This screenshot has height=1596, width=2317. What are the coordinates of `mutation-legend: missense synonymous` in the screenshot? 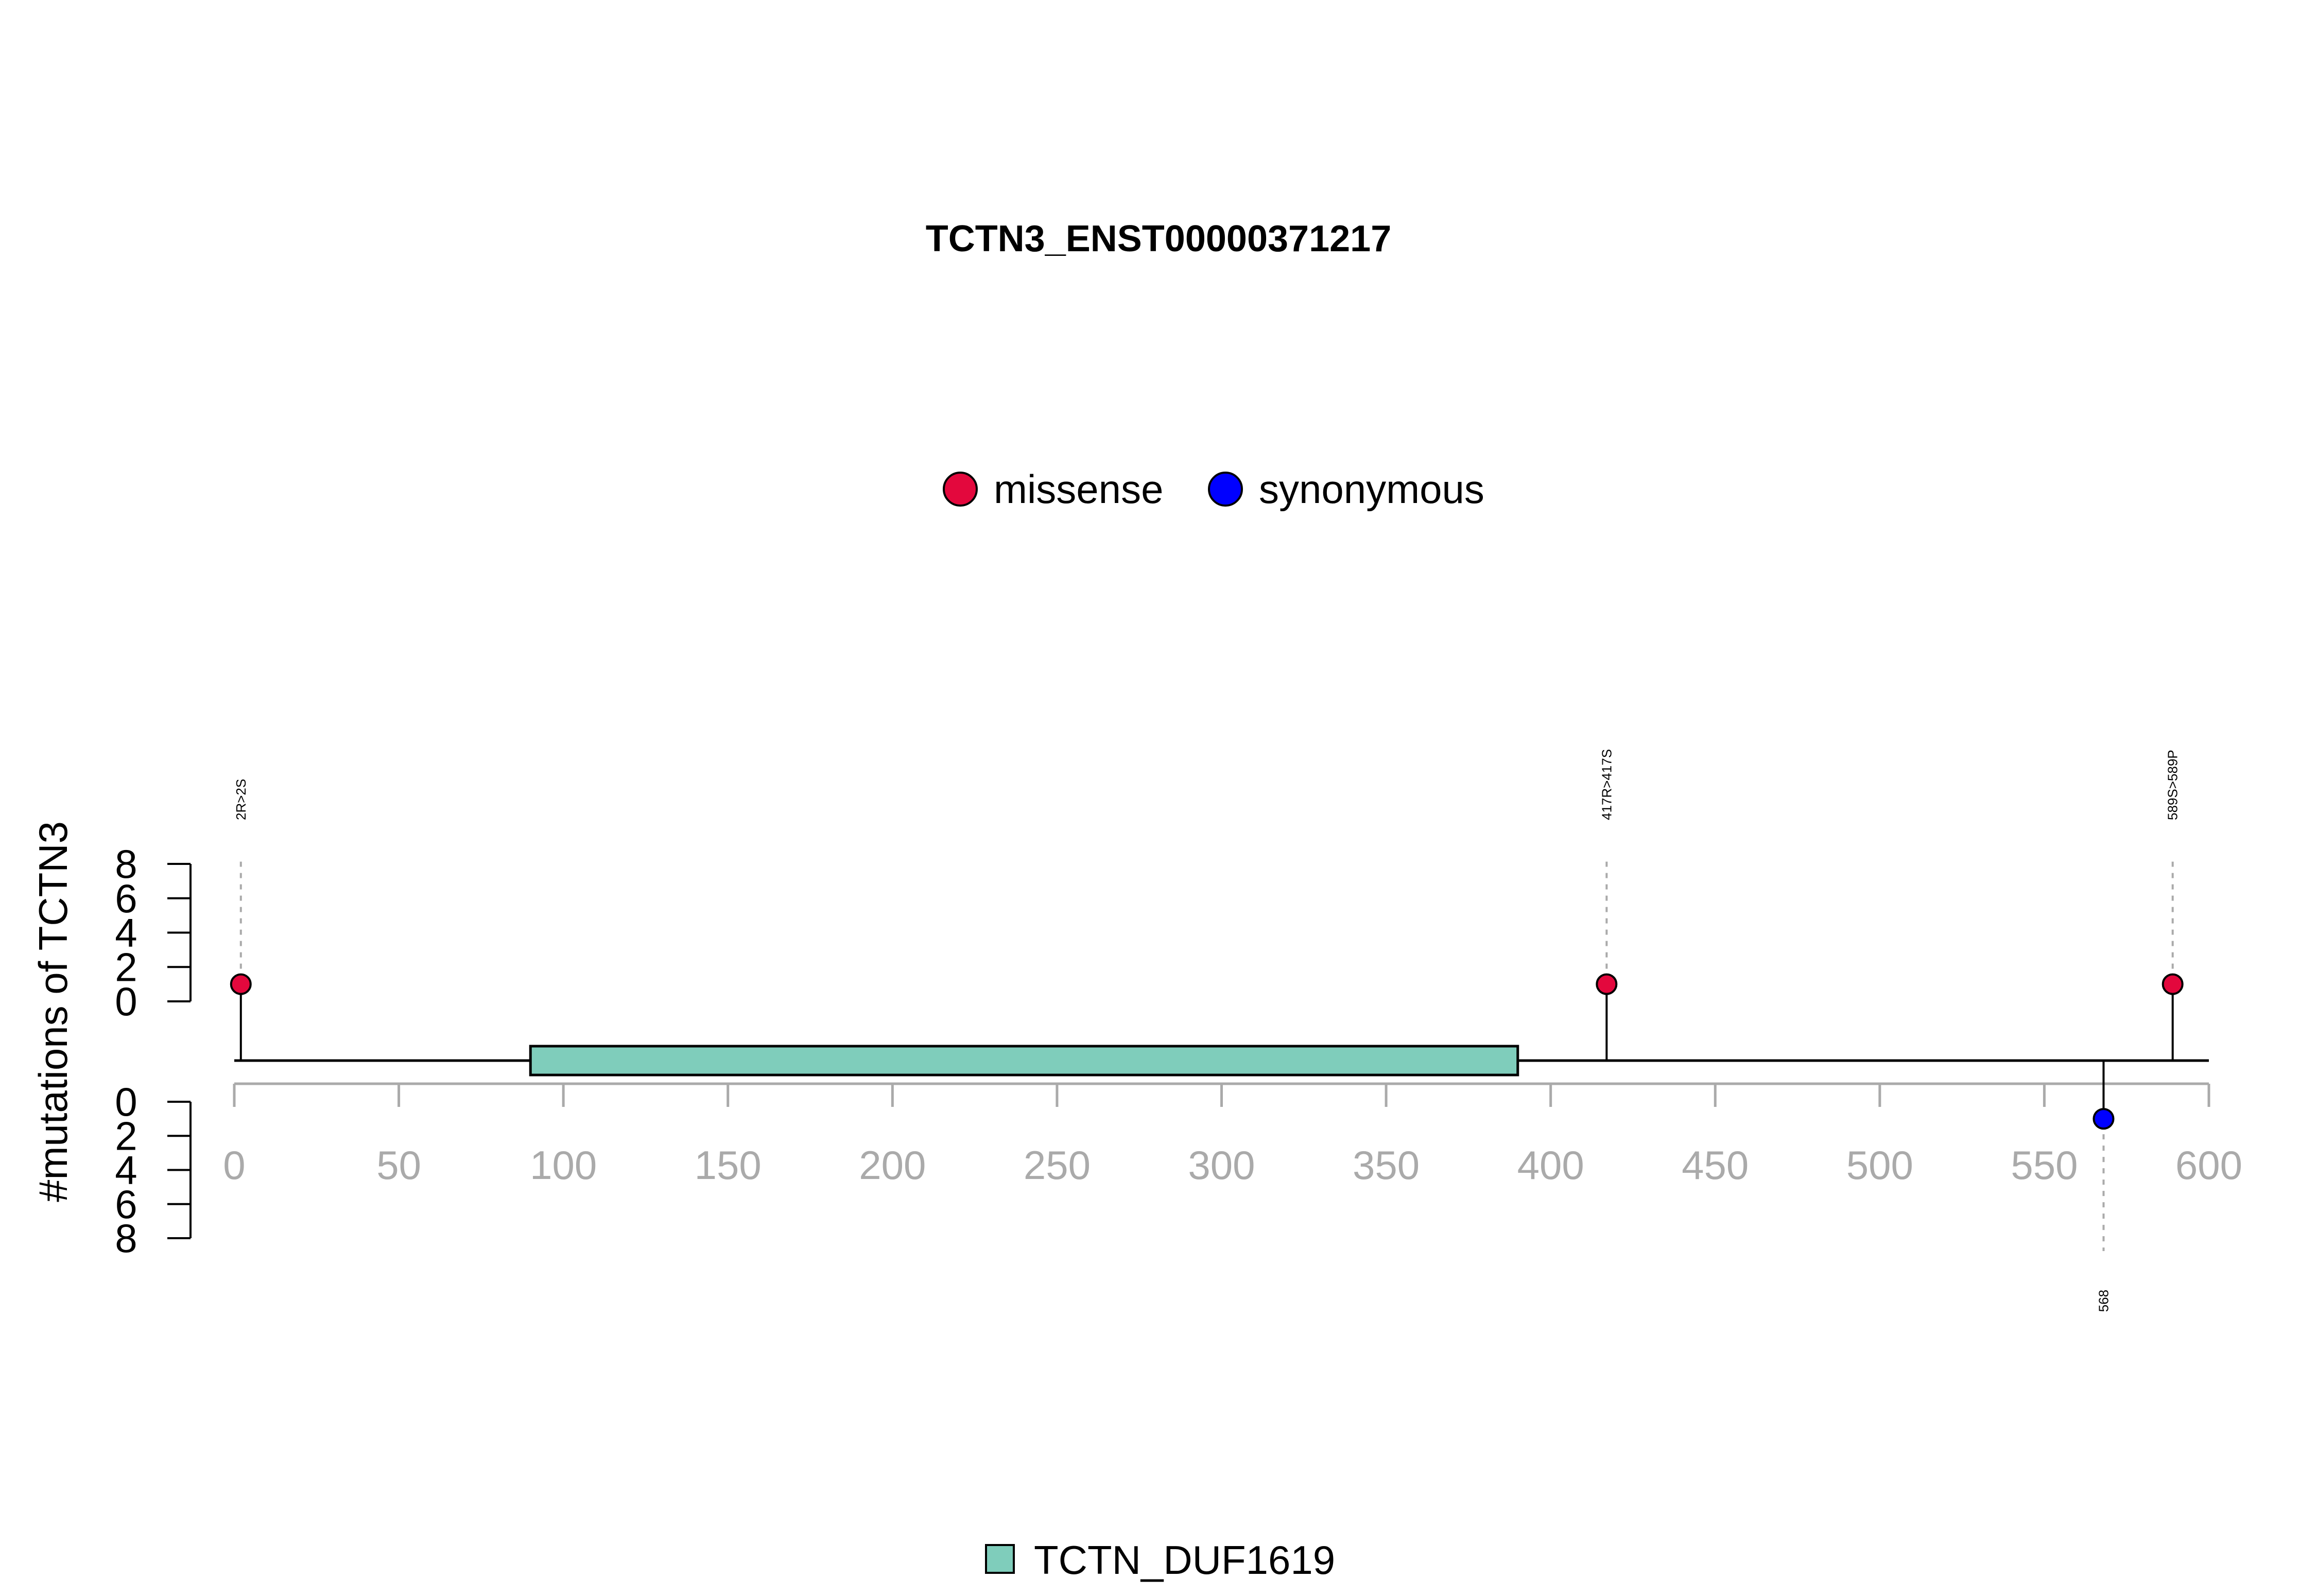 It's located at (1213, 489).